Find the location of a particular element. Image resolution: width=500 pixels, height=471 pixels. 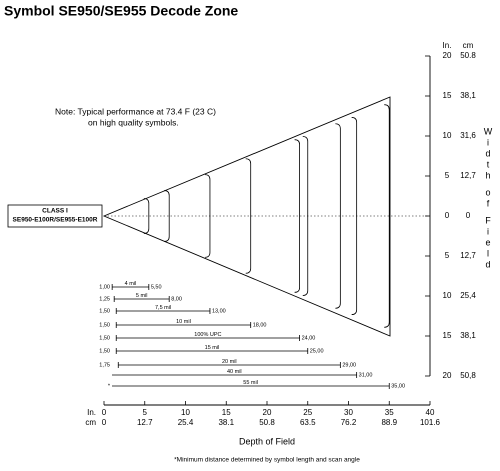

x-tick-label: 0 is located at coordinates (104, 412).